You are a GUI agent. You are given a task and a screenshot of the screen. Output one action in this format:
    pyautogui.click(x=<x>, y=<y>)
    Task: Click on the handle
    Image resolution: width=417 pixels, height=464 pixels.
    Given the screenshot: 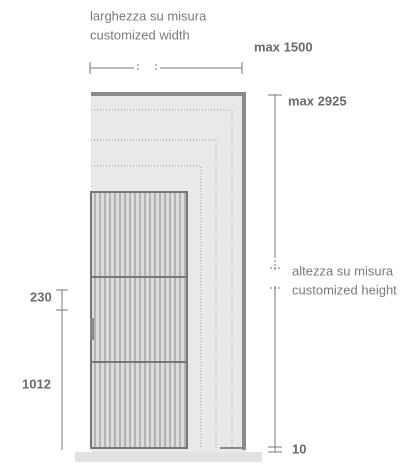 What is the action you would take?
    pyautogui.click(x=92, y=329)
    